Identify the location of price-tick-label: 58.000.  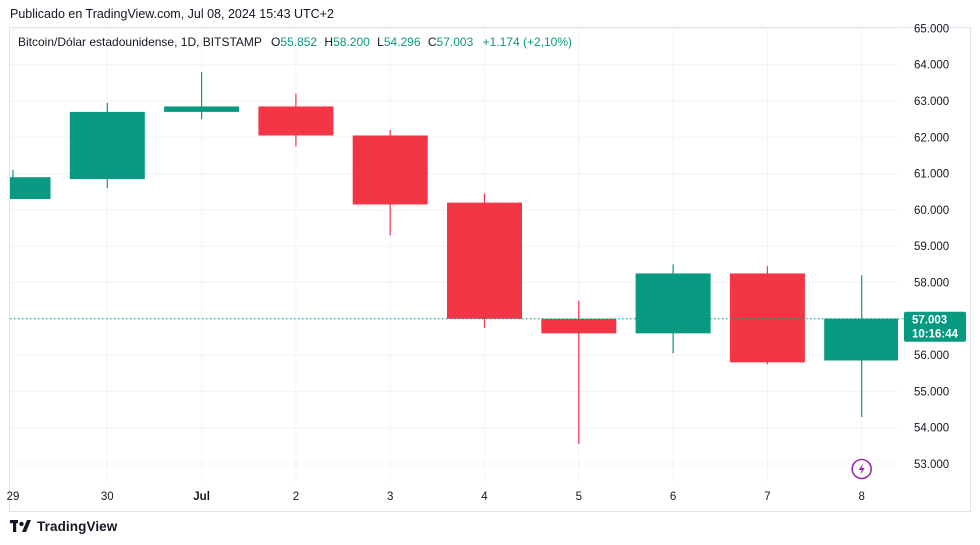
(931, 284).